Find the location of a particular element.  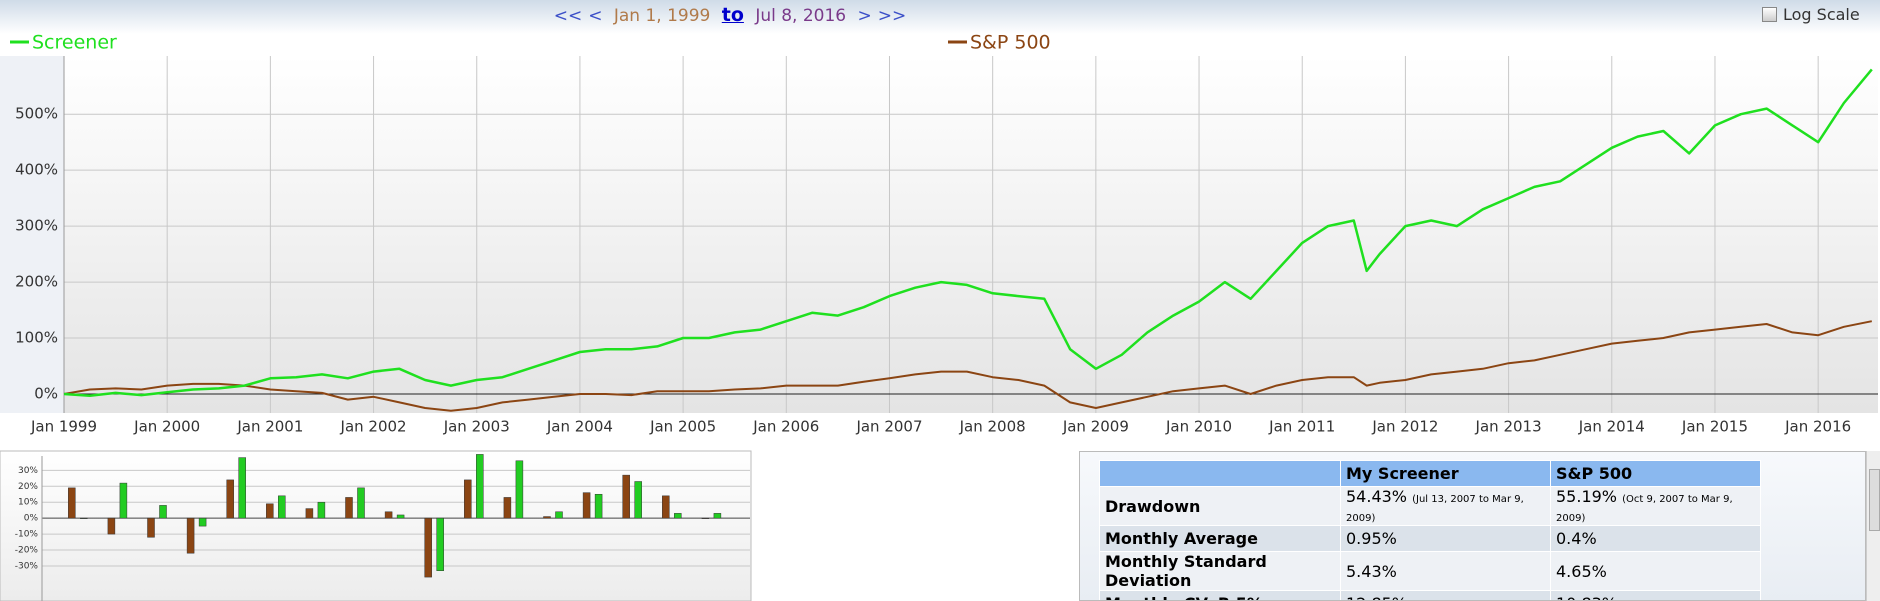

x-tick-label: Jan 2004 is located at coordinates (579, 427).